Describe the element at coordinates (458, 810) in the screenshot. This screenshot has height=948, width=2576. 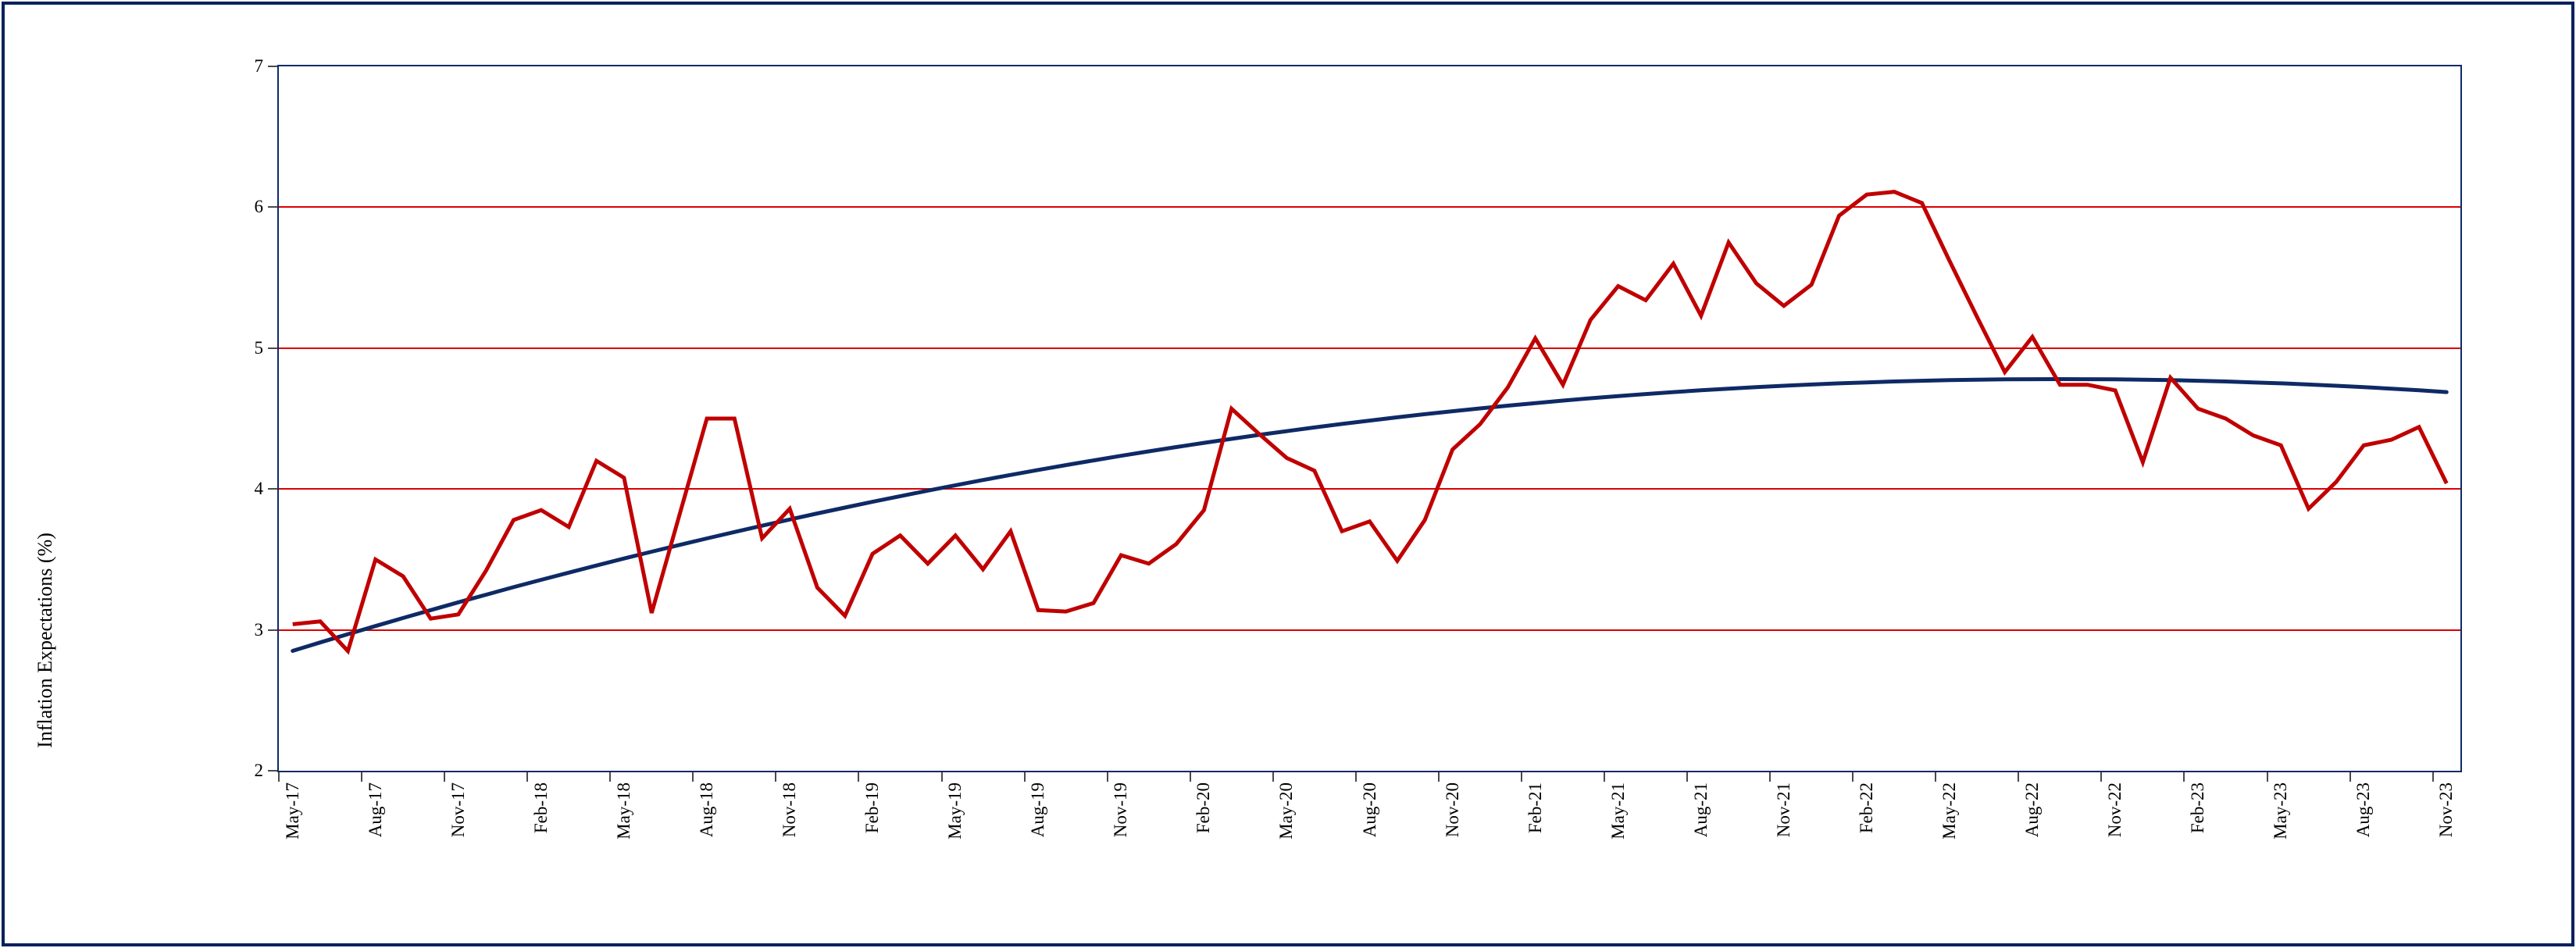
I see `x-tick-label: Nov-17` at that location.